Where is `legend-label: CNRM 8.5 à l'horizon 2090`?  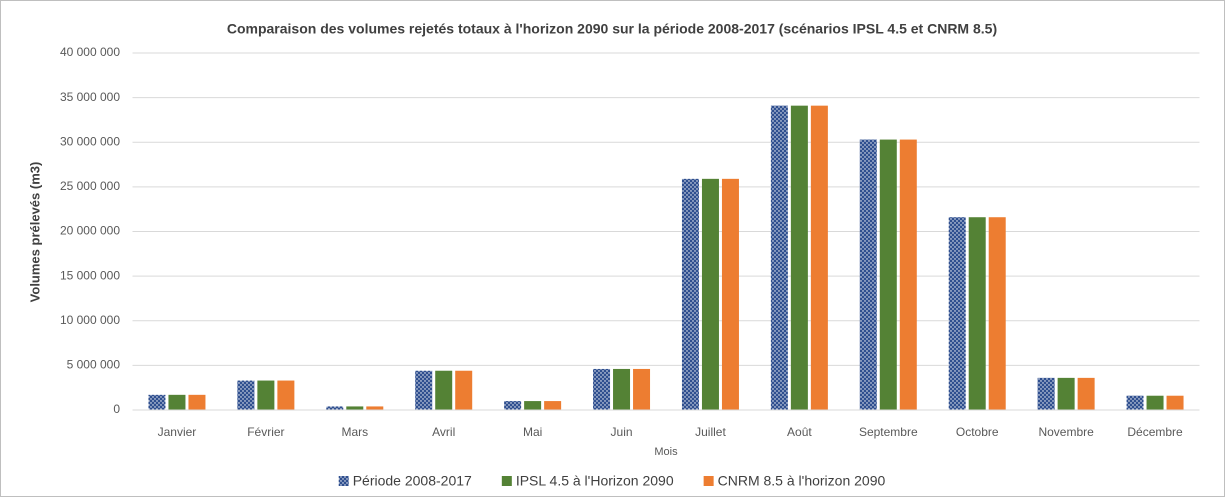 legend-label: CNRM 8.5 à l'horizon 2090 is located at coordinates (802, 481).